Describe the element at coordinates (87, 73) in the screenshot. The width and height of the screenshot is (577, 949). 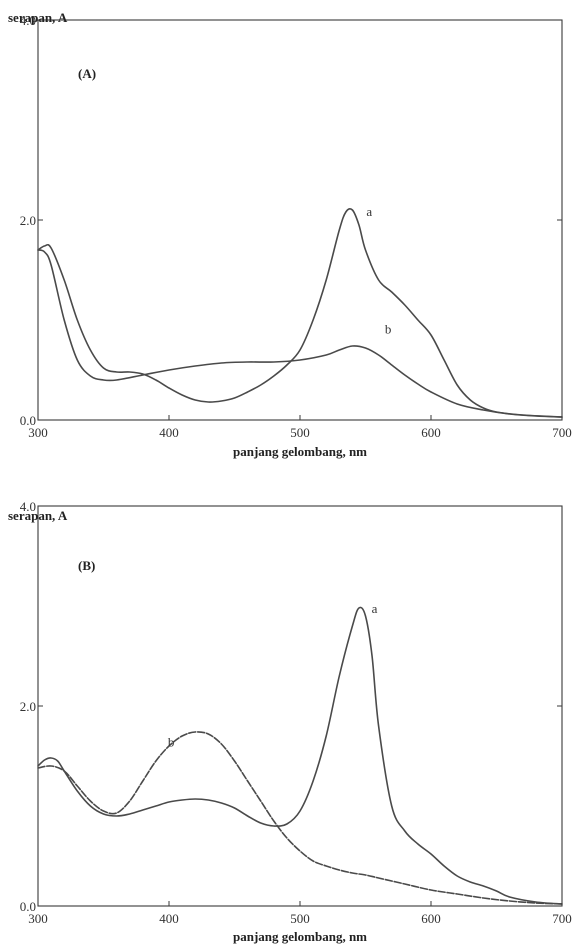
I see `panel-label: (A)` at that location.